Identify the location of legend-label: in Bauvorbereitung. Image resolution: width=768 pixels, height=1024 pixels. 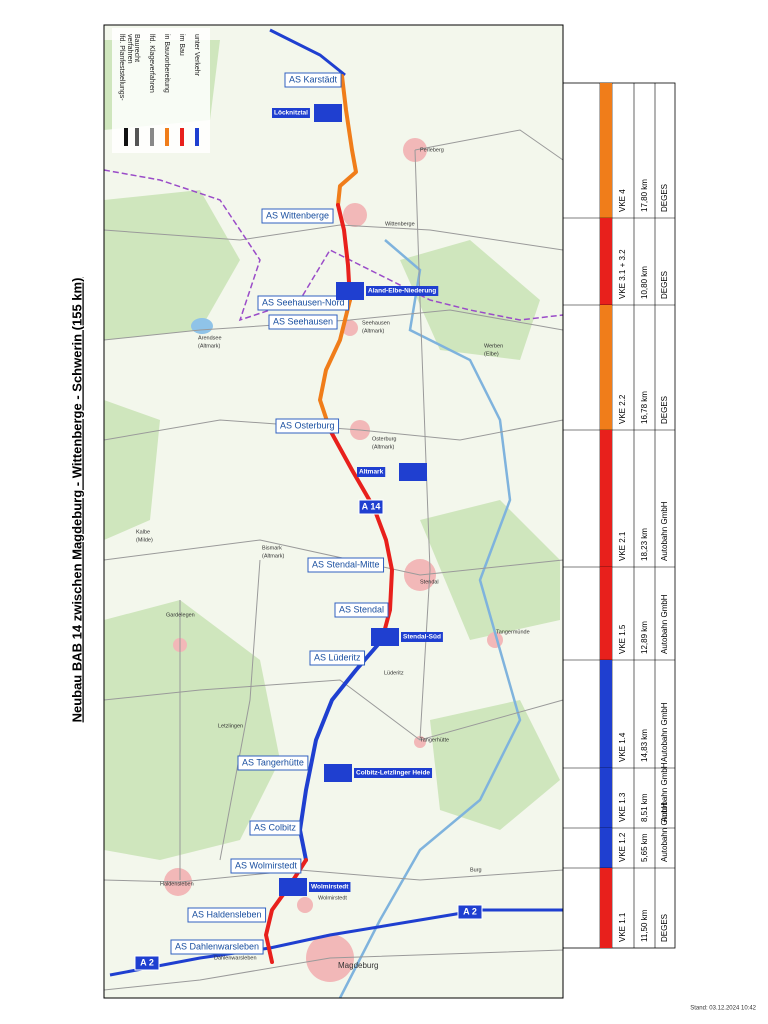
(166, 63).